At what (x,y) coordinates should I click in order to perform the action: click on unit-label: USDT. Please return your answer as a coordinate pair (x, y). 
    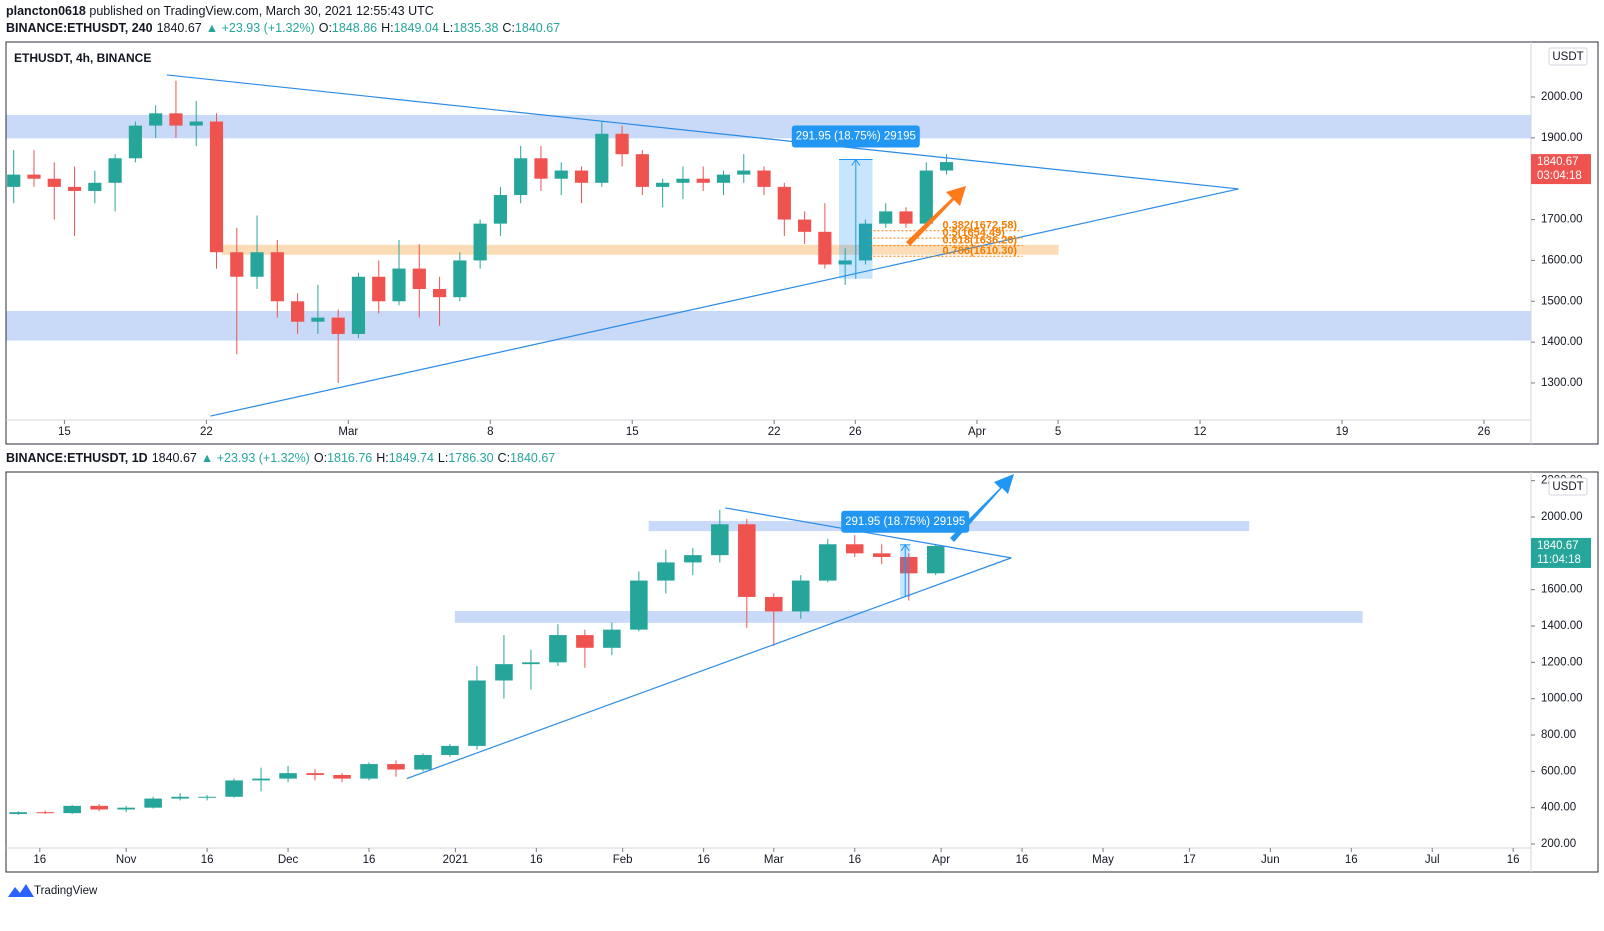
    Looking at the image, I should click on (1567, 57).